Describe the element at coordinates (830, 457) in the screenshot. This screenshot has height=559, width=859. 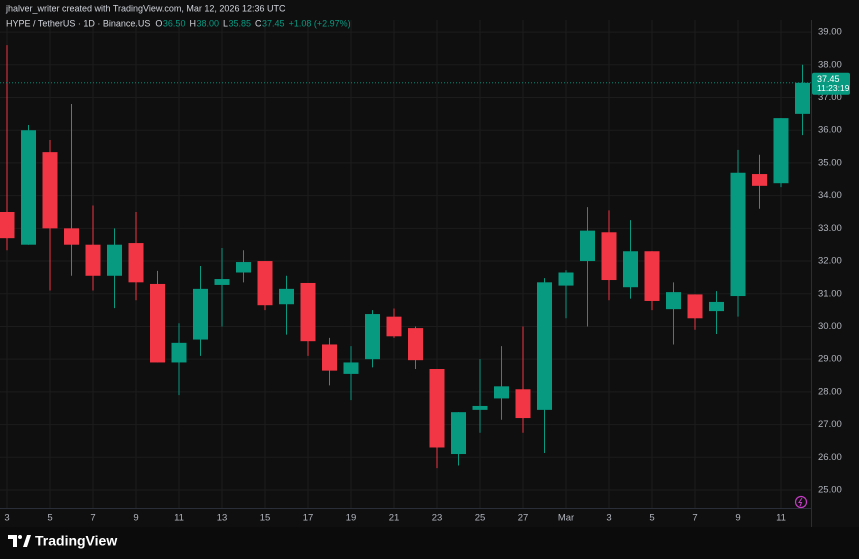
I see `y-tick-label: 26.00` at that location.